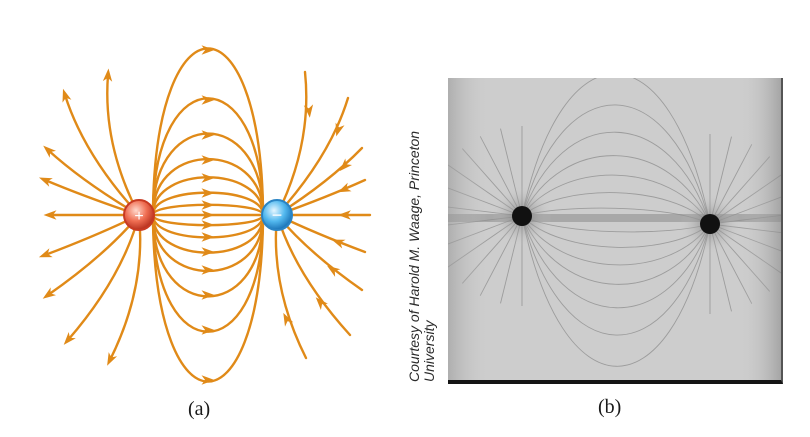  Describe the element at coordinates (429, 351) in the screenshot. I see `photo-credit-line2: University` at that location.